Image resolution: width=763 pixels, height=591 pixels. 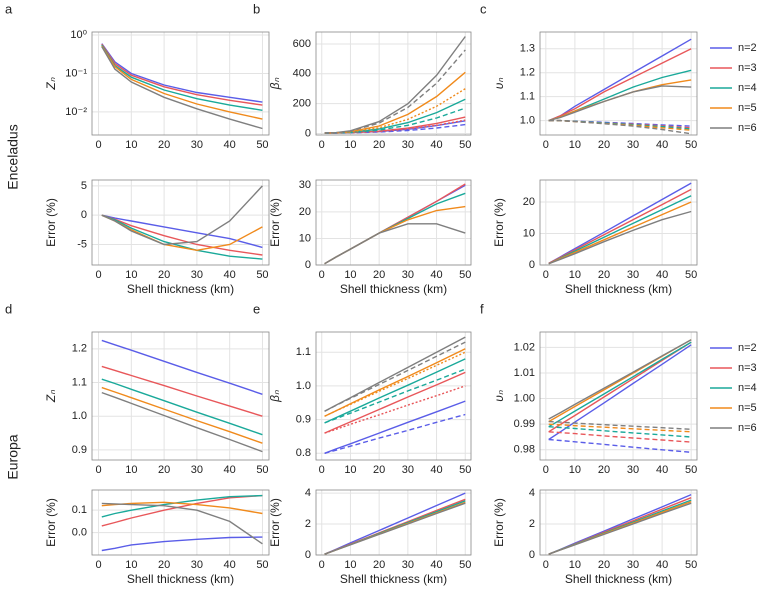 I want to click on y-tick-label: 0.99, so click(x=524, y=424).